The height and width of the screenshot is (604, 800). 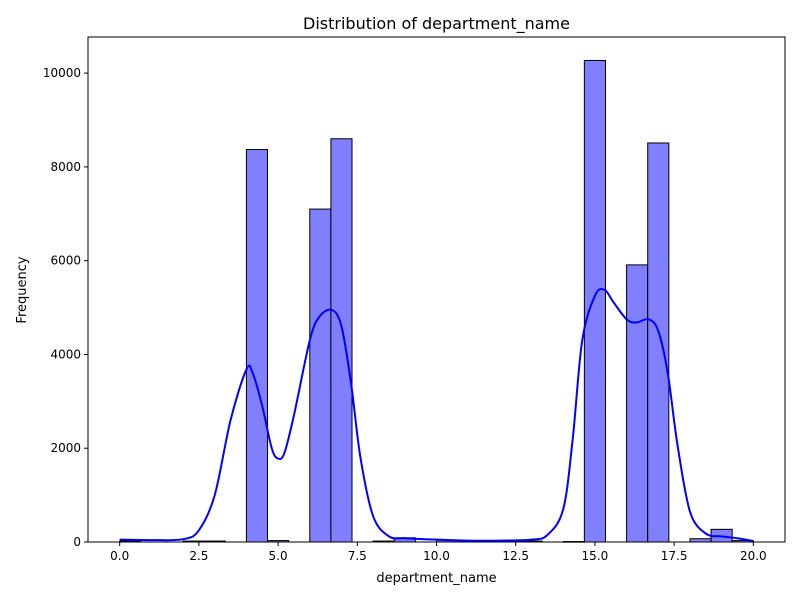 I want to click on x-tick-label: 2.5, so click(x=198, y=556).